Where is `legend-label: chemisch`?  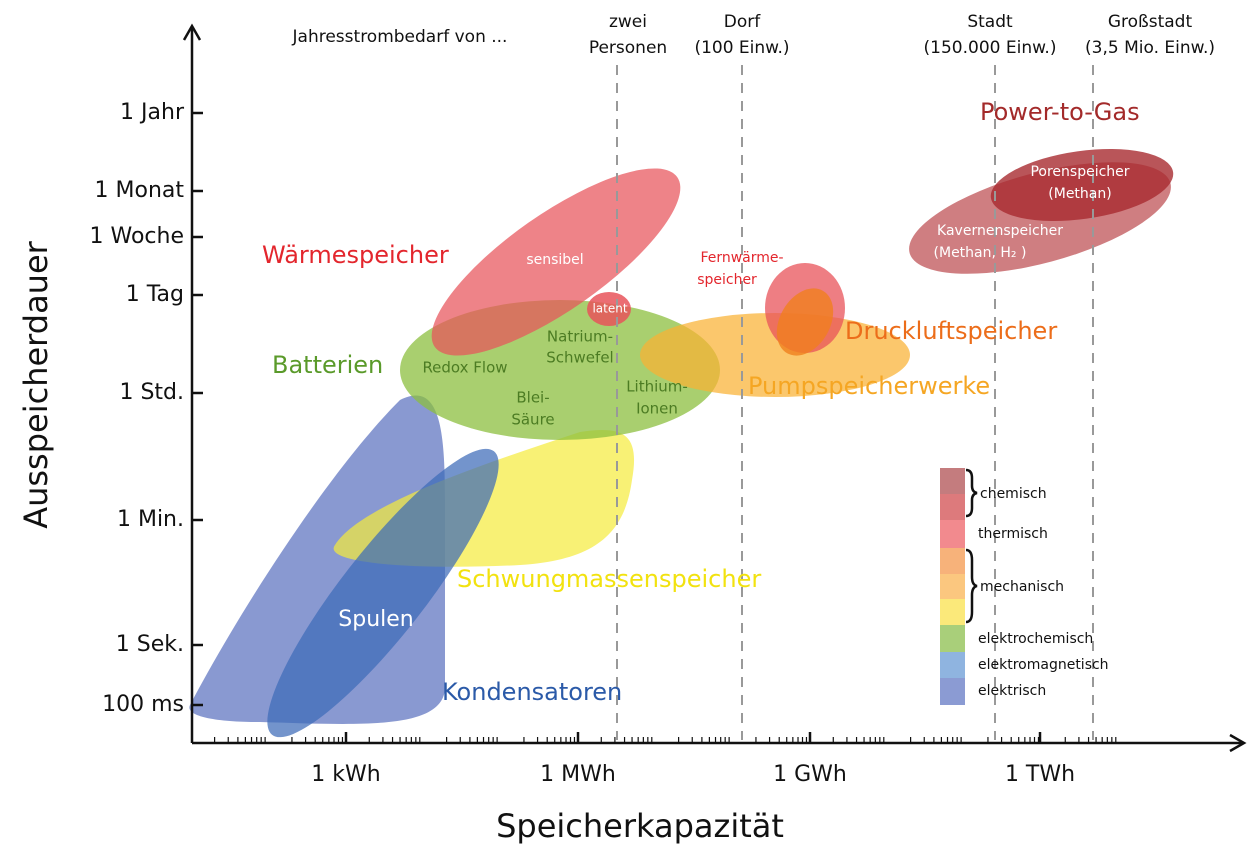 legend-label: chemisch is located at coordinates (1013, 494).